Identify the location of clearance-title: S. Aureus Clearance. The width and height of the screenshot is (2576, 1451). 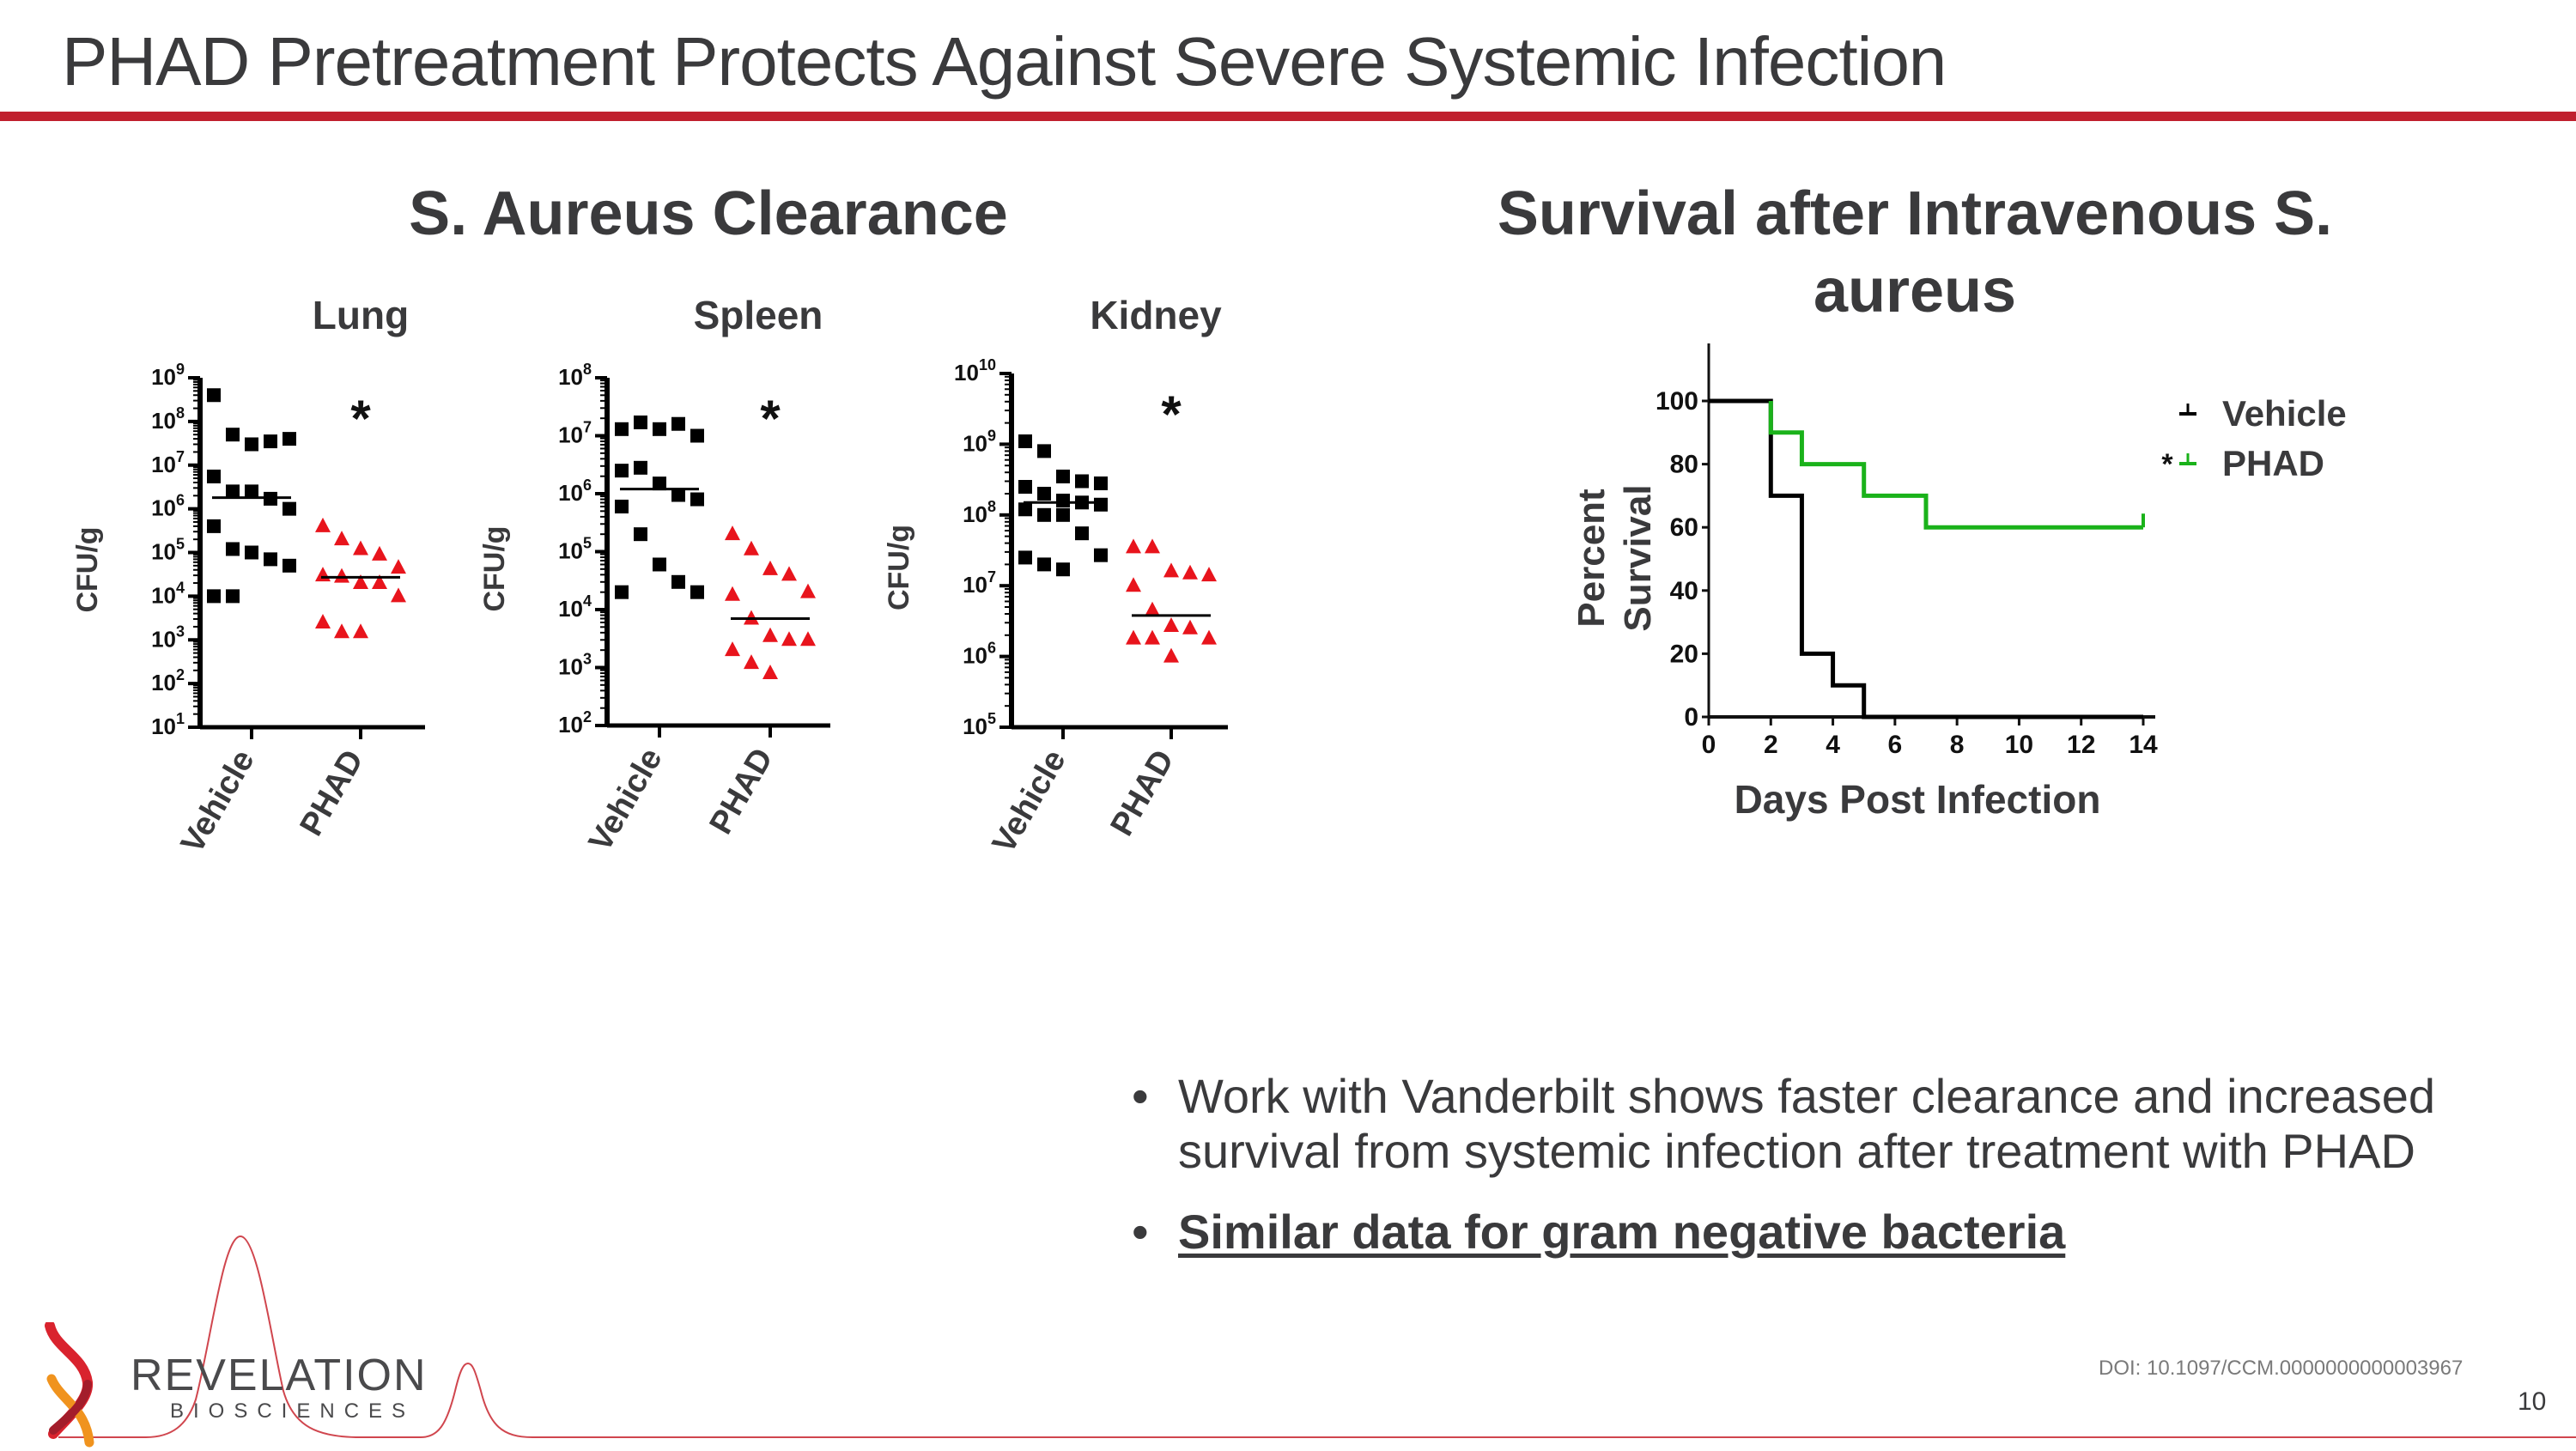
(708, 214).